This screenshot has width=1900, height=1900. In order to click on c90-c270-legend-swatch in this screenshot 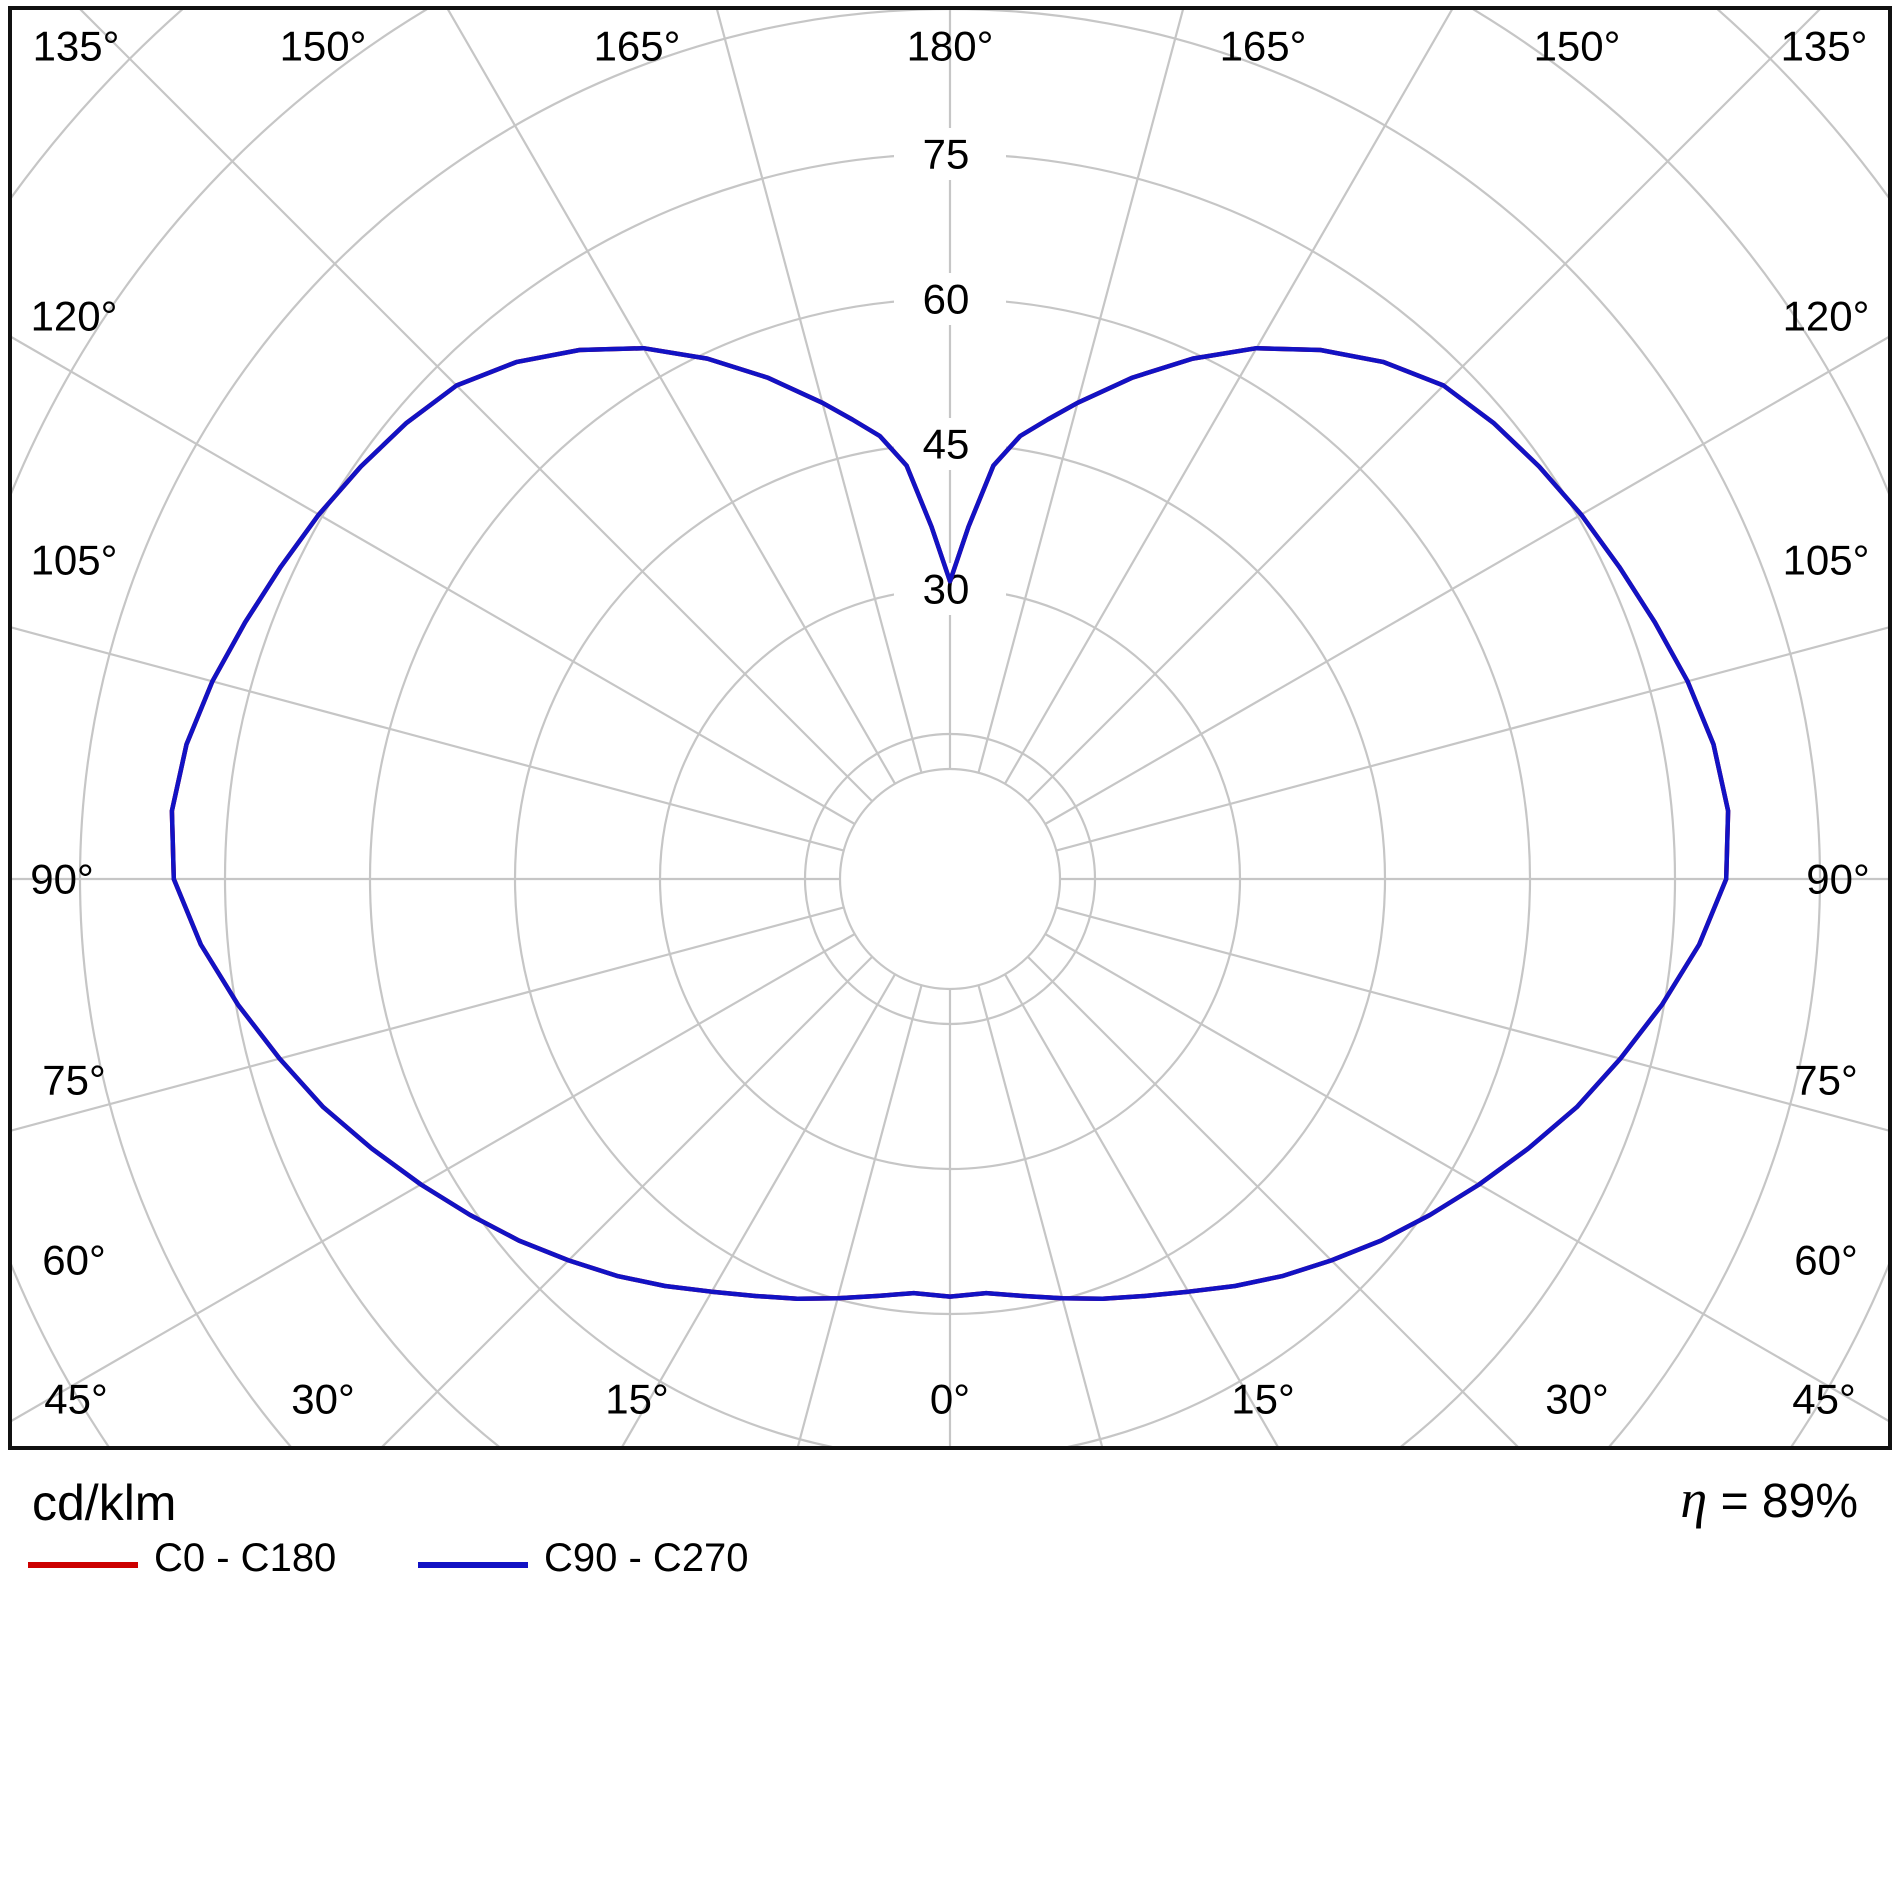, I will do `click(473, 1565)`.